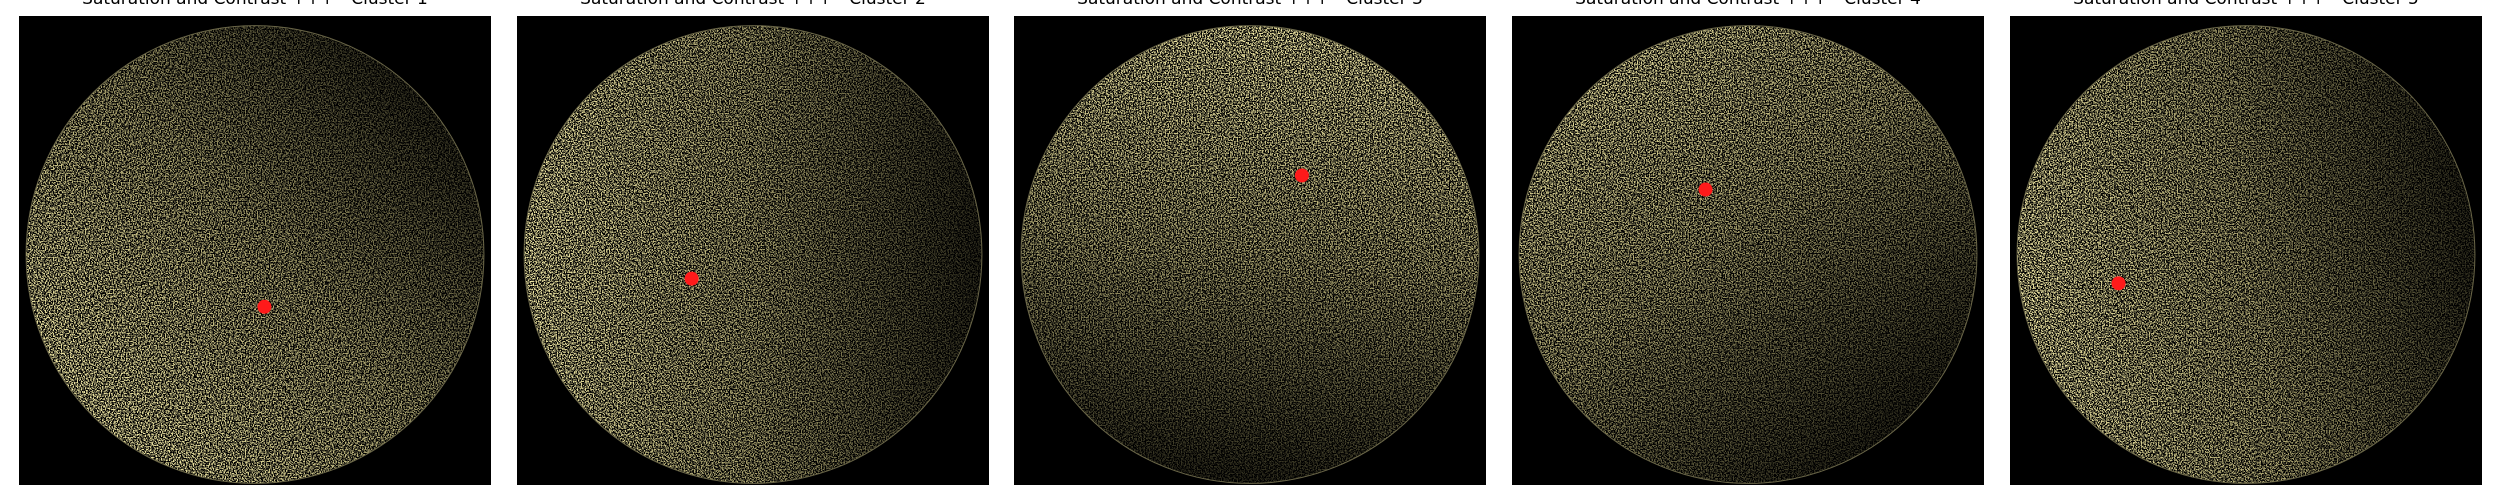 The height and width of the screenshot is (500, 2500). Describe the element at coordinates (1748, 4) in the screenshot. I see `panel-title: Saturation and Contrast +++ - Cluster 4` at that location.